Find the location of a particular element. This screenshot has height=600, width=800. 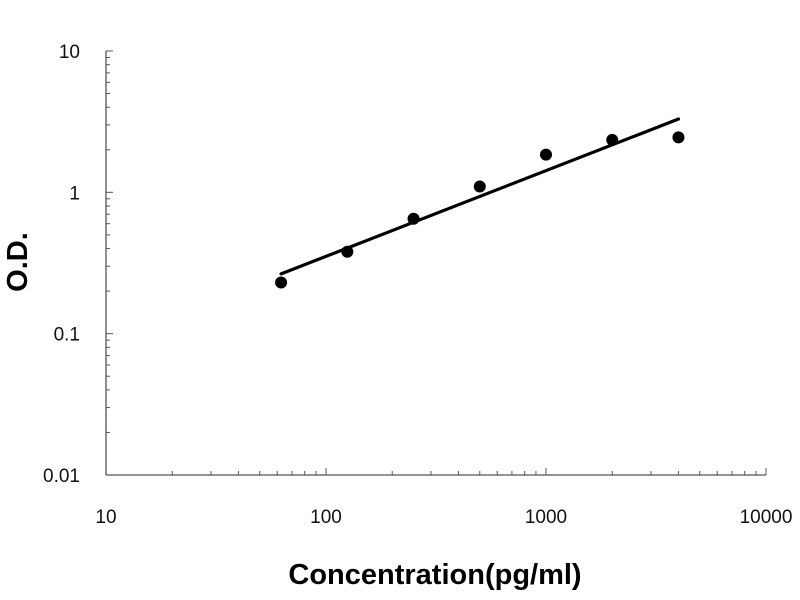

fit-line-layer is located at coordinates (480, 196).